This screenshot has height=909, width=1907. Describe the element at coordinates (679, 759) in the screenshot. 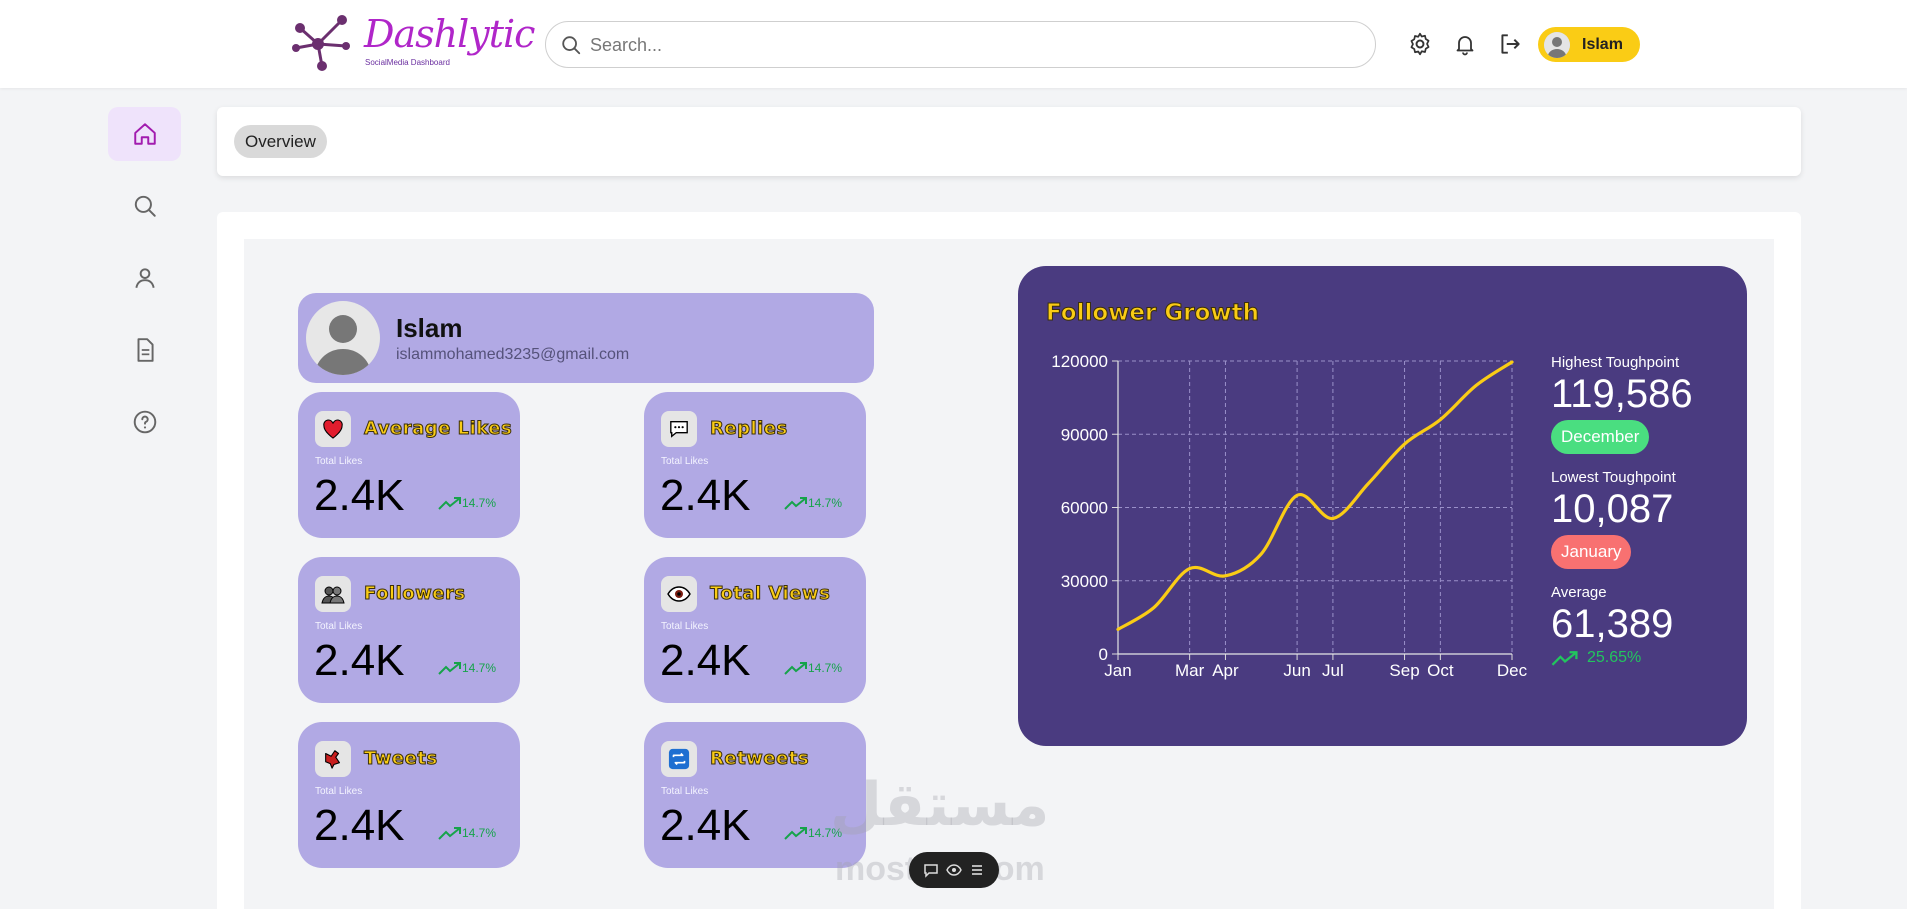

I see `repeat-icon` at that location.